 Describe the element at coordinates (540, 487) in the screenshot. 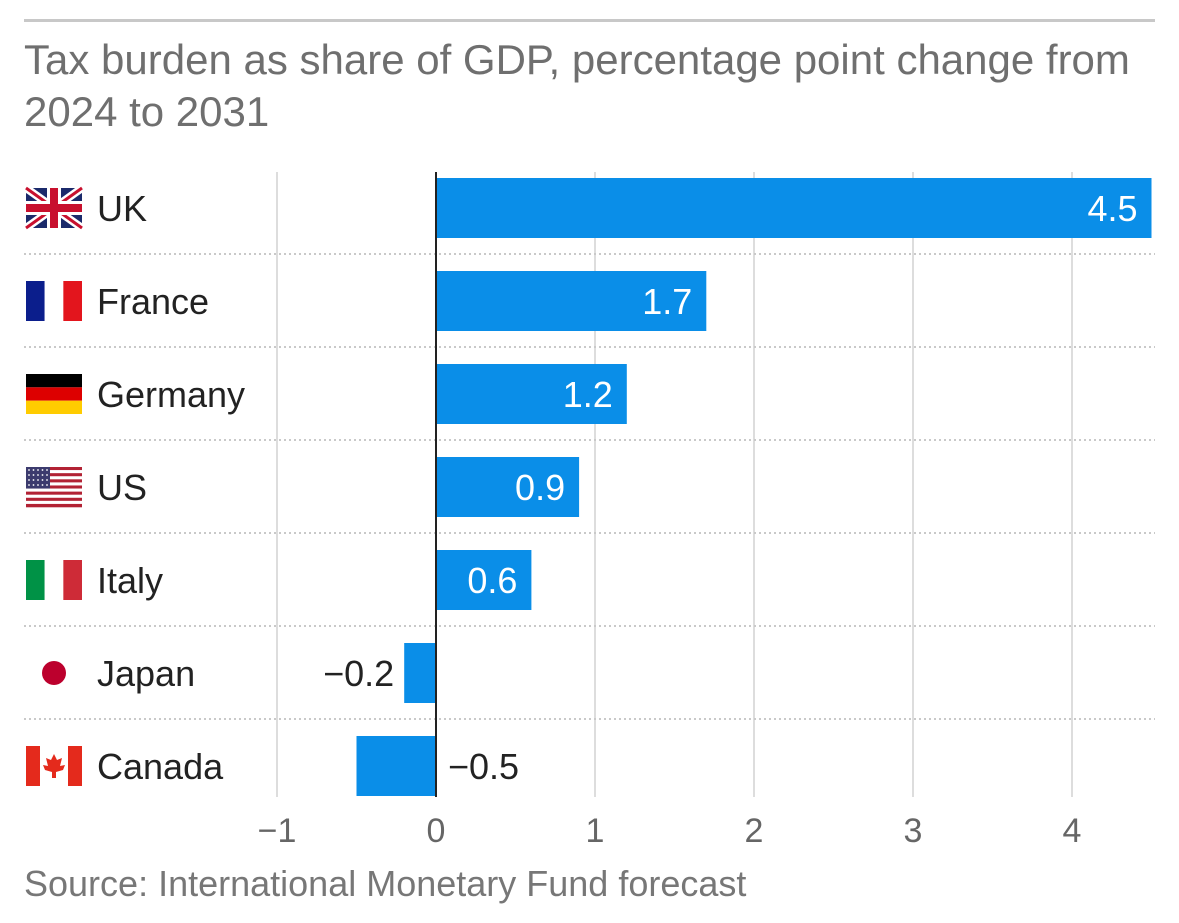

I see `value-label-us: 0.9` at that location.